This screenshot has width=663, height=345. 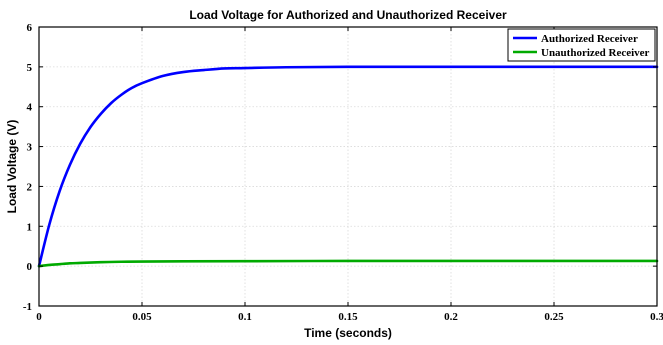 I want to click on y-tick-label: 0, so click(x=30, y=267).